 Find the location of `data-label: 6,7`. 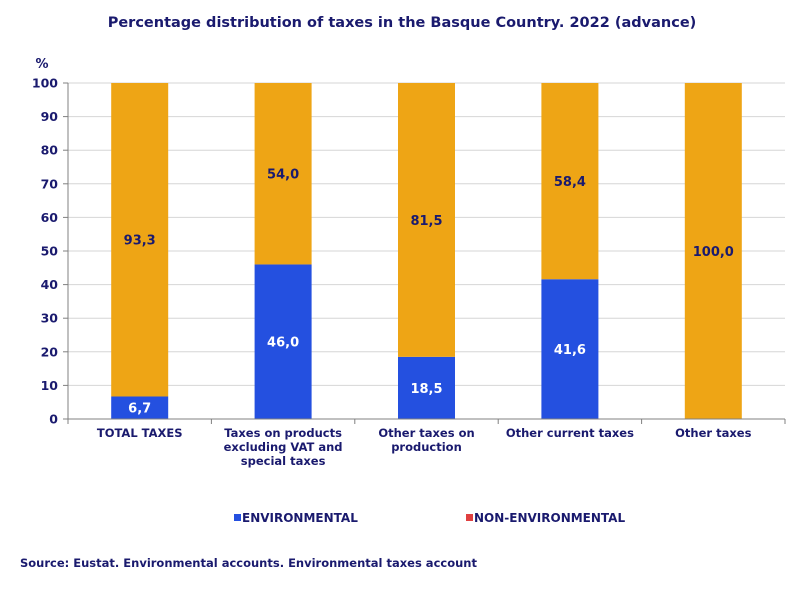

data-label: 6,7 is located at coordinates (139, 409).